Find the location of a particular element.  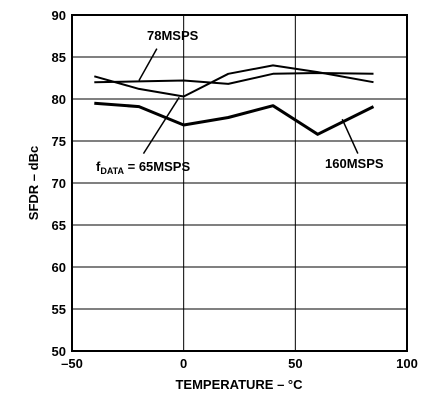

x-tick-labels: –50 0 50 100 is located at coordinates (239, 363).